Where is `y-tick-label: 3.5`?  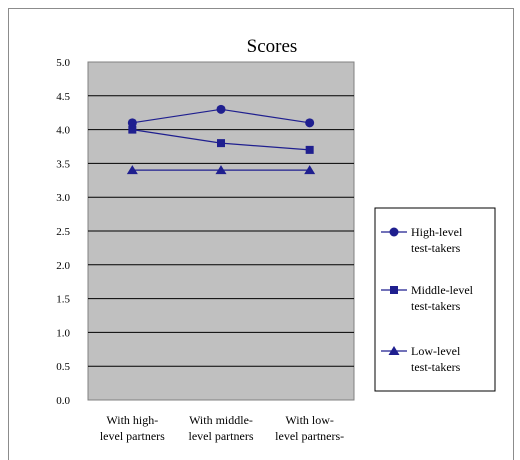
y-tick-label: 3.5 is located at coordinates (63, 164).